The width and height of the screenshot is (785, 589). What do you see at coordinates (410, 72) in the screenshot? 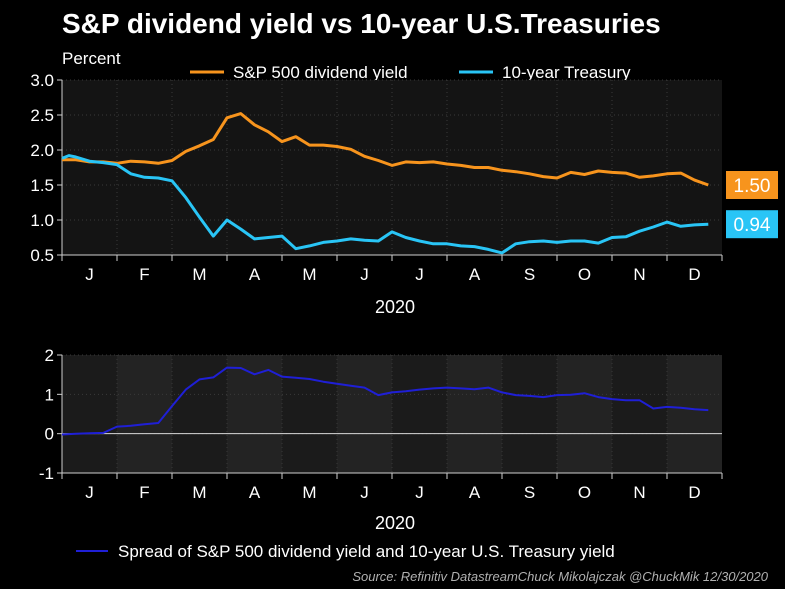
I see `top-legend: S&P 500 dividend yield 10-year Treasury` at bounding box center [410, 72].